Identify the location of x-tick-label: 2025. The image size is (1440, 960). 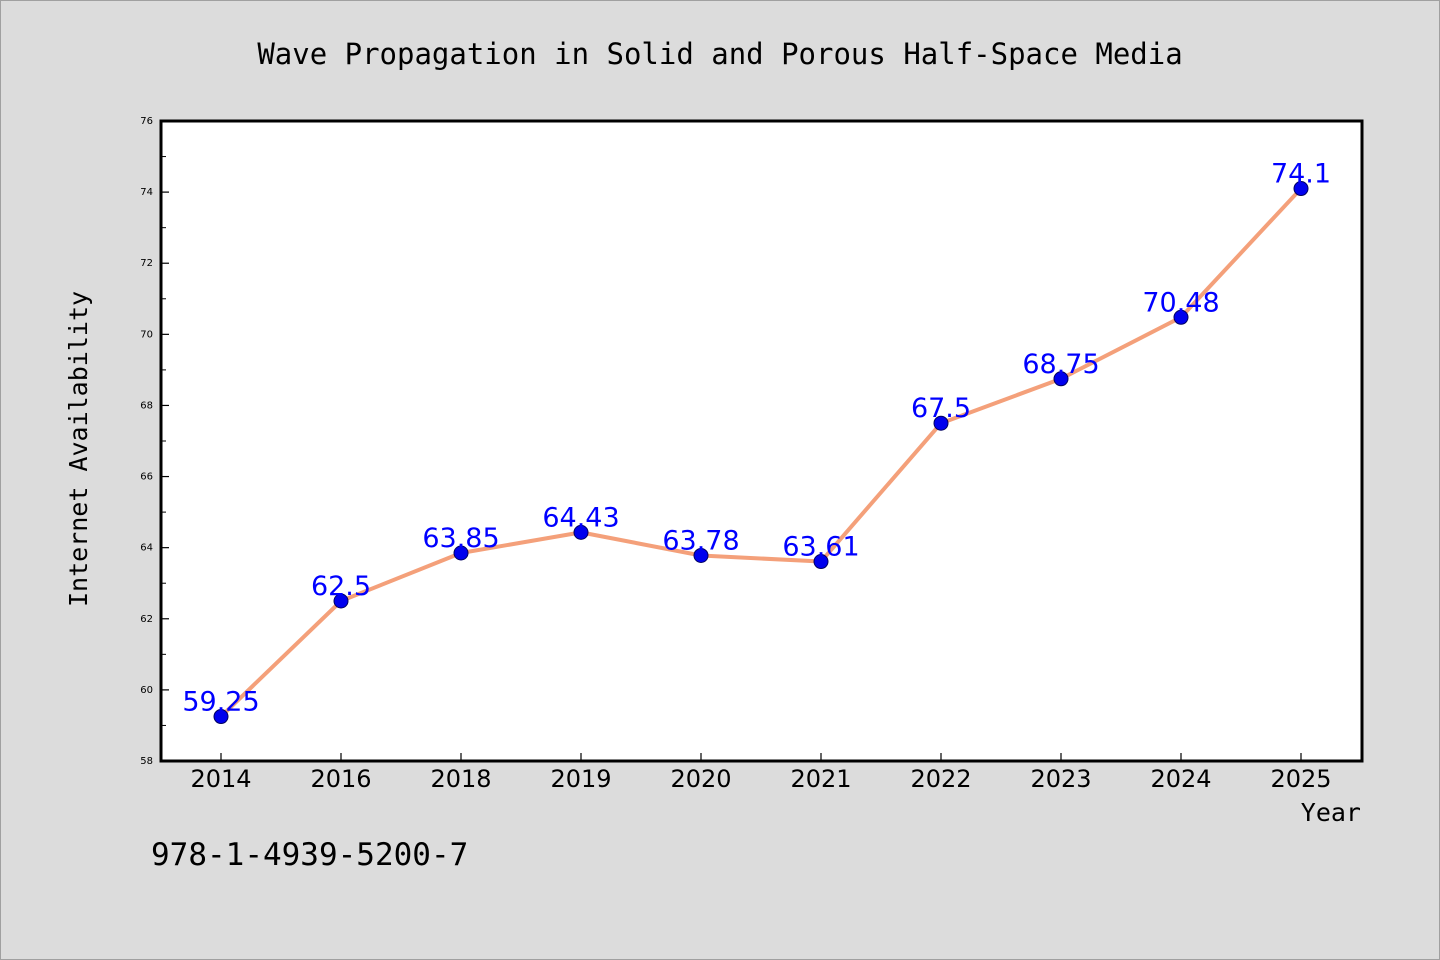
(1300, 779).